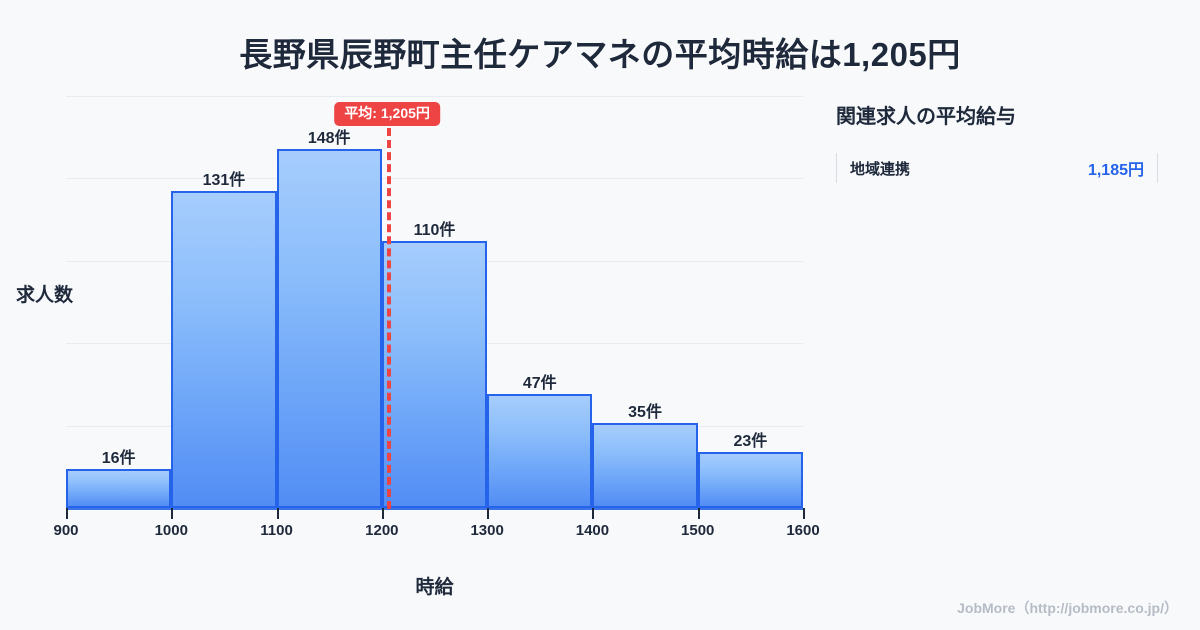 This screenshot has height=630, width=1200. I want to click on x-axis-tick-label: 1500, so click(698, 530).